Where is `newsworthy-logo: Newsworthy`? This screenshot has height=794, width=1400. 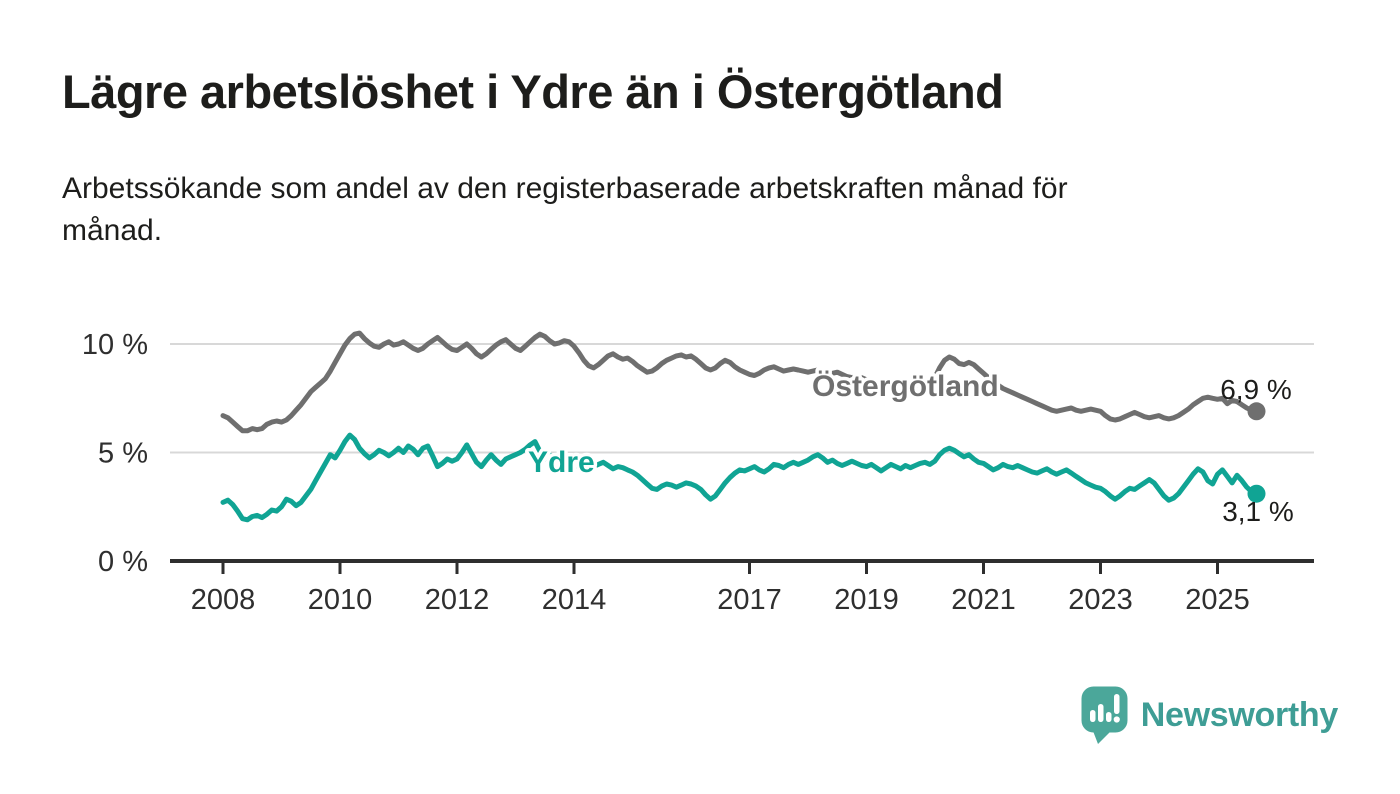
newsworthy-logo: Newsworthy is located at coordinates (1209, 715).